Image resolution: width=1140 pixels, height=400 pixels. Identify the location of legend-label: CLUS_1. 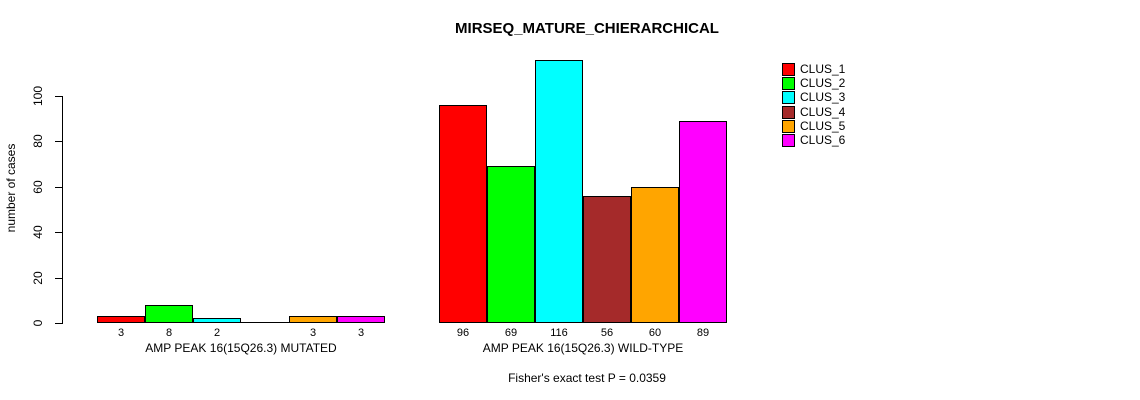
(823, 68).